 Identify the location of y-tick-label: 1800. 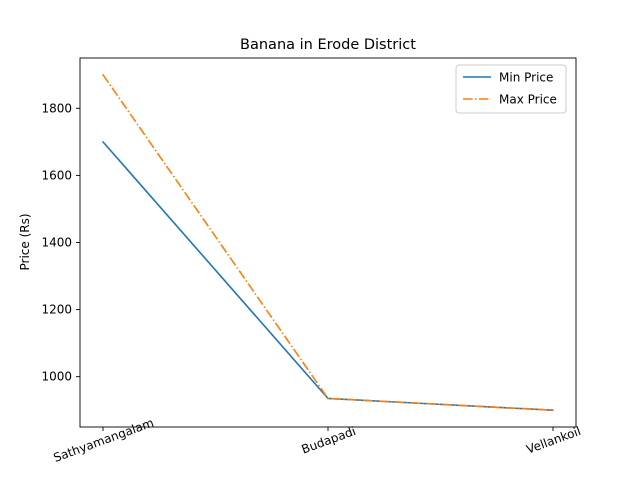
(56, 108).